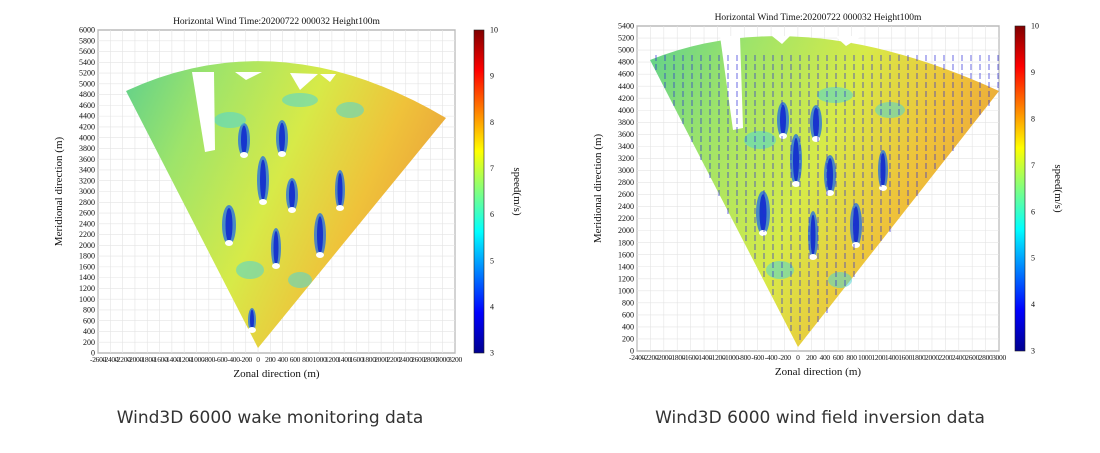  Describe the element at coordinates (87, 73) in the screenshot. I see `y-tick-label: 5200` at that location.